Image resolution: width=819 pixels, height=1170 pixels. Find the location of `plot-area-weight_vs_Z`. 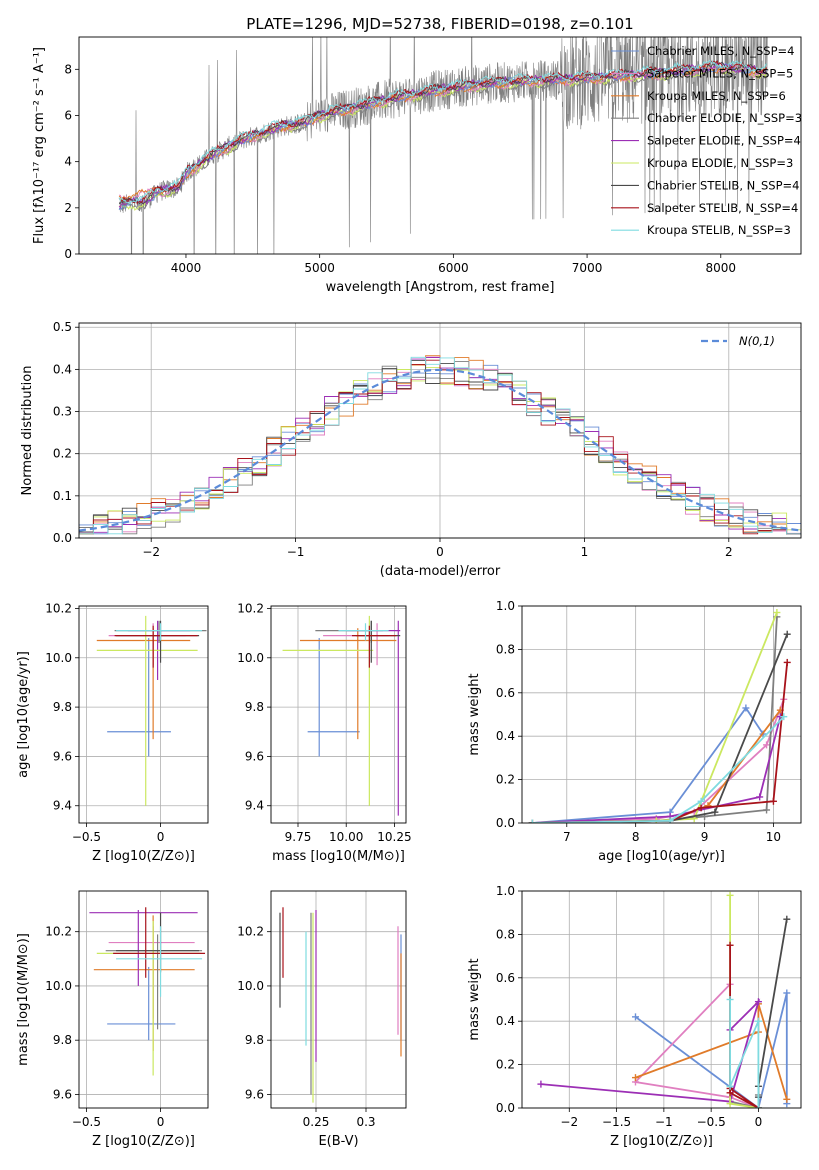

plot-area-weight_vs_Z is located at coordinates (664, 999).